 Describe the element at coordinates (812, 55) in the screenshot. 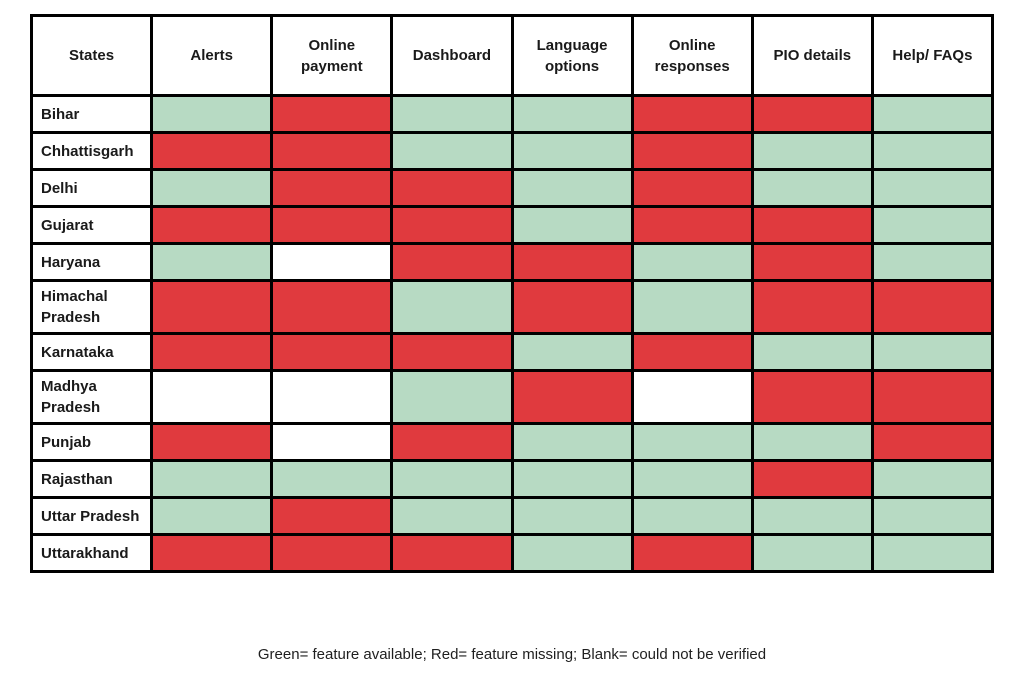

I see `column-header: PIO details` at that location.